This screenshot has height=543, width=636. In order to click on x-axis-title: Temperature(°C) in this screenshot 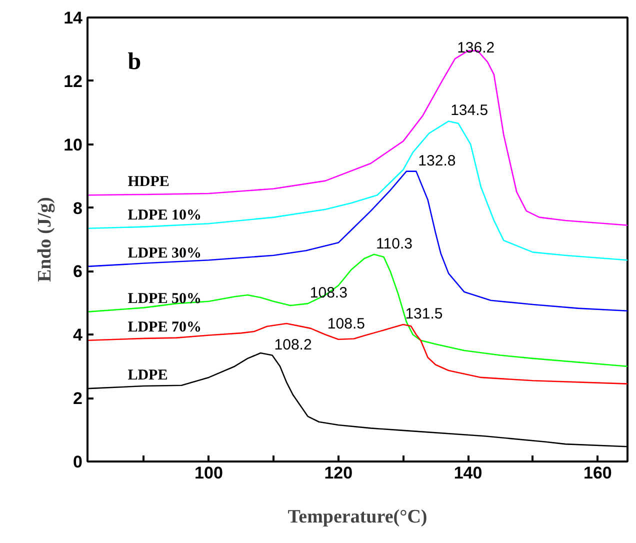, I will do `click(358, 517)`.